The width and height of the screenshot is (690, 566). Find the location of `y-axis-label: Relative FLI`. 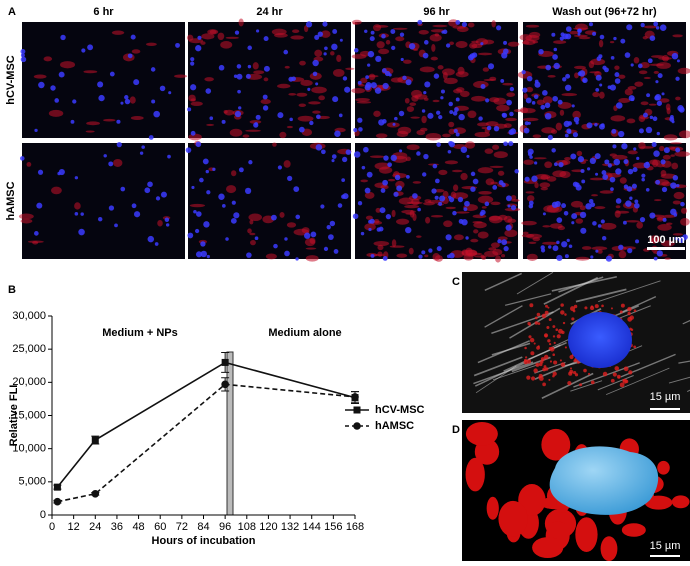

y-axis-label: Relative FLI is located at coordinates (14, 416).